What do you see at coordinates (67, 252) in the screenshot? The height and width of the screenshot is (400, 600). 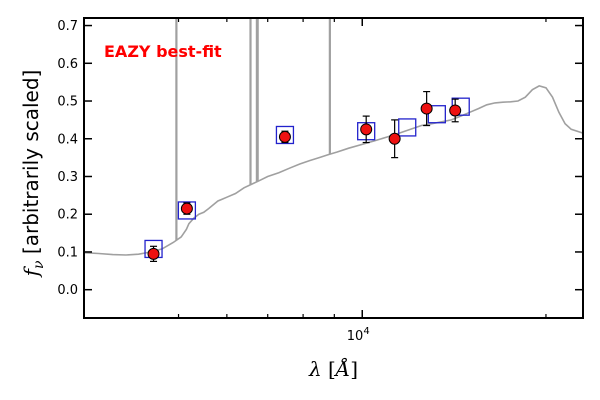 I see `y-tick-label: 0.1` at bounding box center [67, 252].